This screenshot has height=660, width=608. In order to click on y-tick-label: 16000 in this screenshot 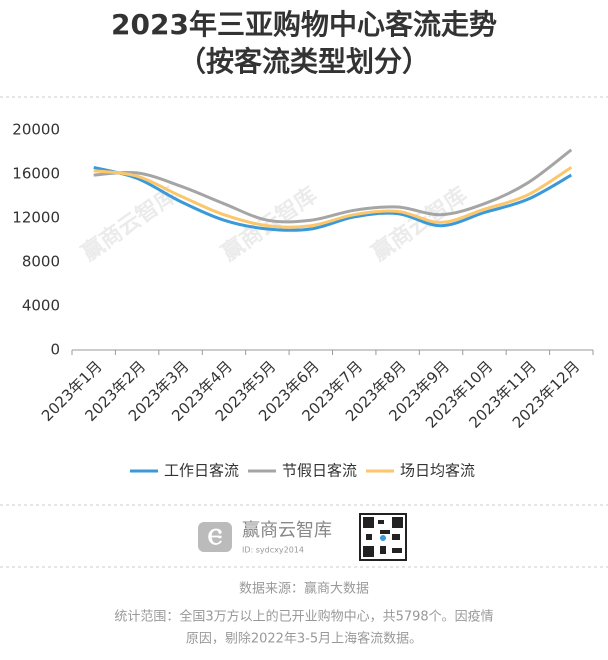, I will do `click(36, 174)`.